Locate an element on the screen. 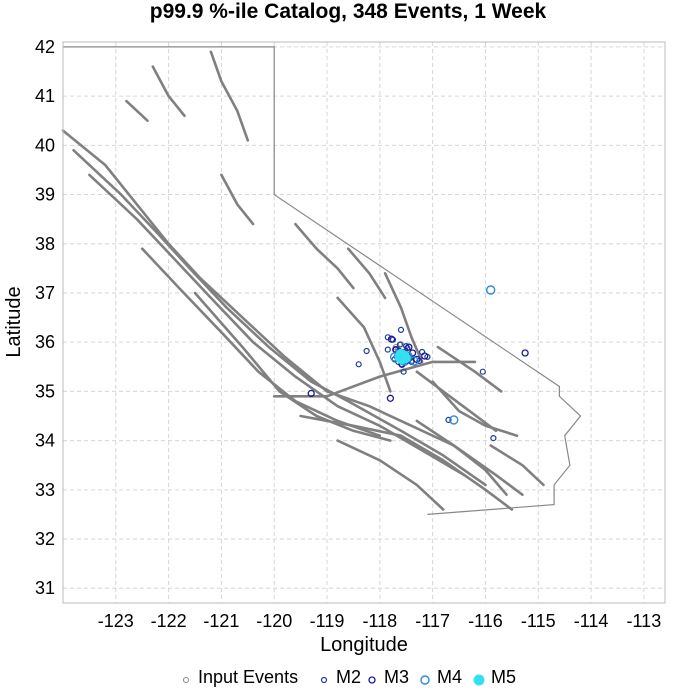 This screenshot has width=700, height=696. x-tick-label: -115 is located at coordinates (538, 621).